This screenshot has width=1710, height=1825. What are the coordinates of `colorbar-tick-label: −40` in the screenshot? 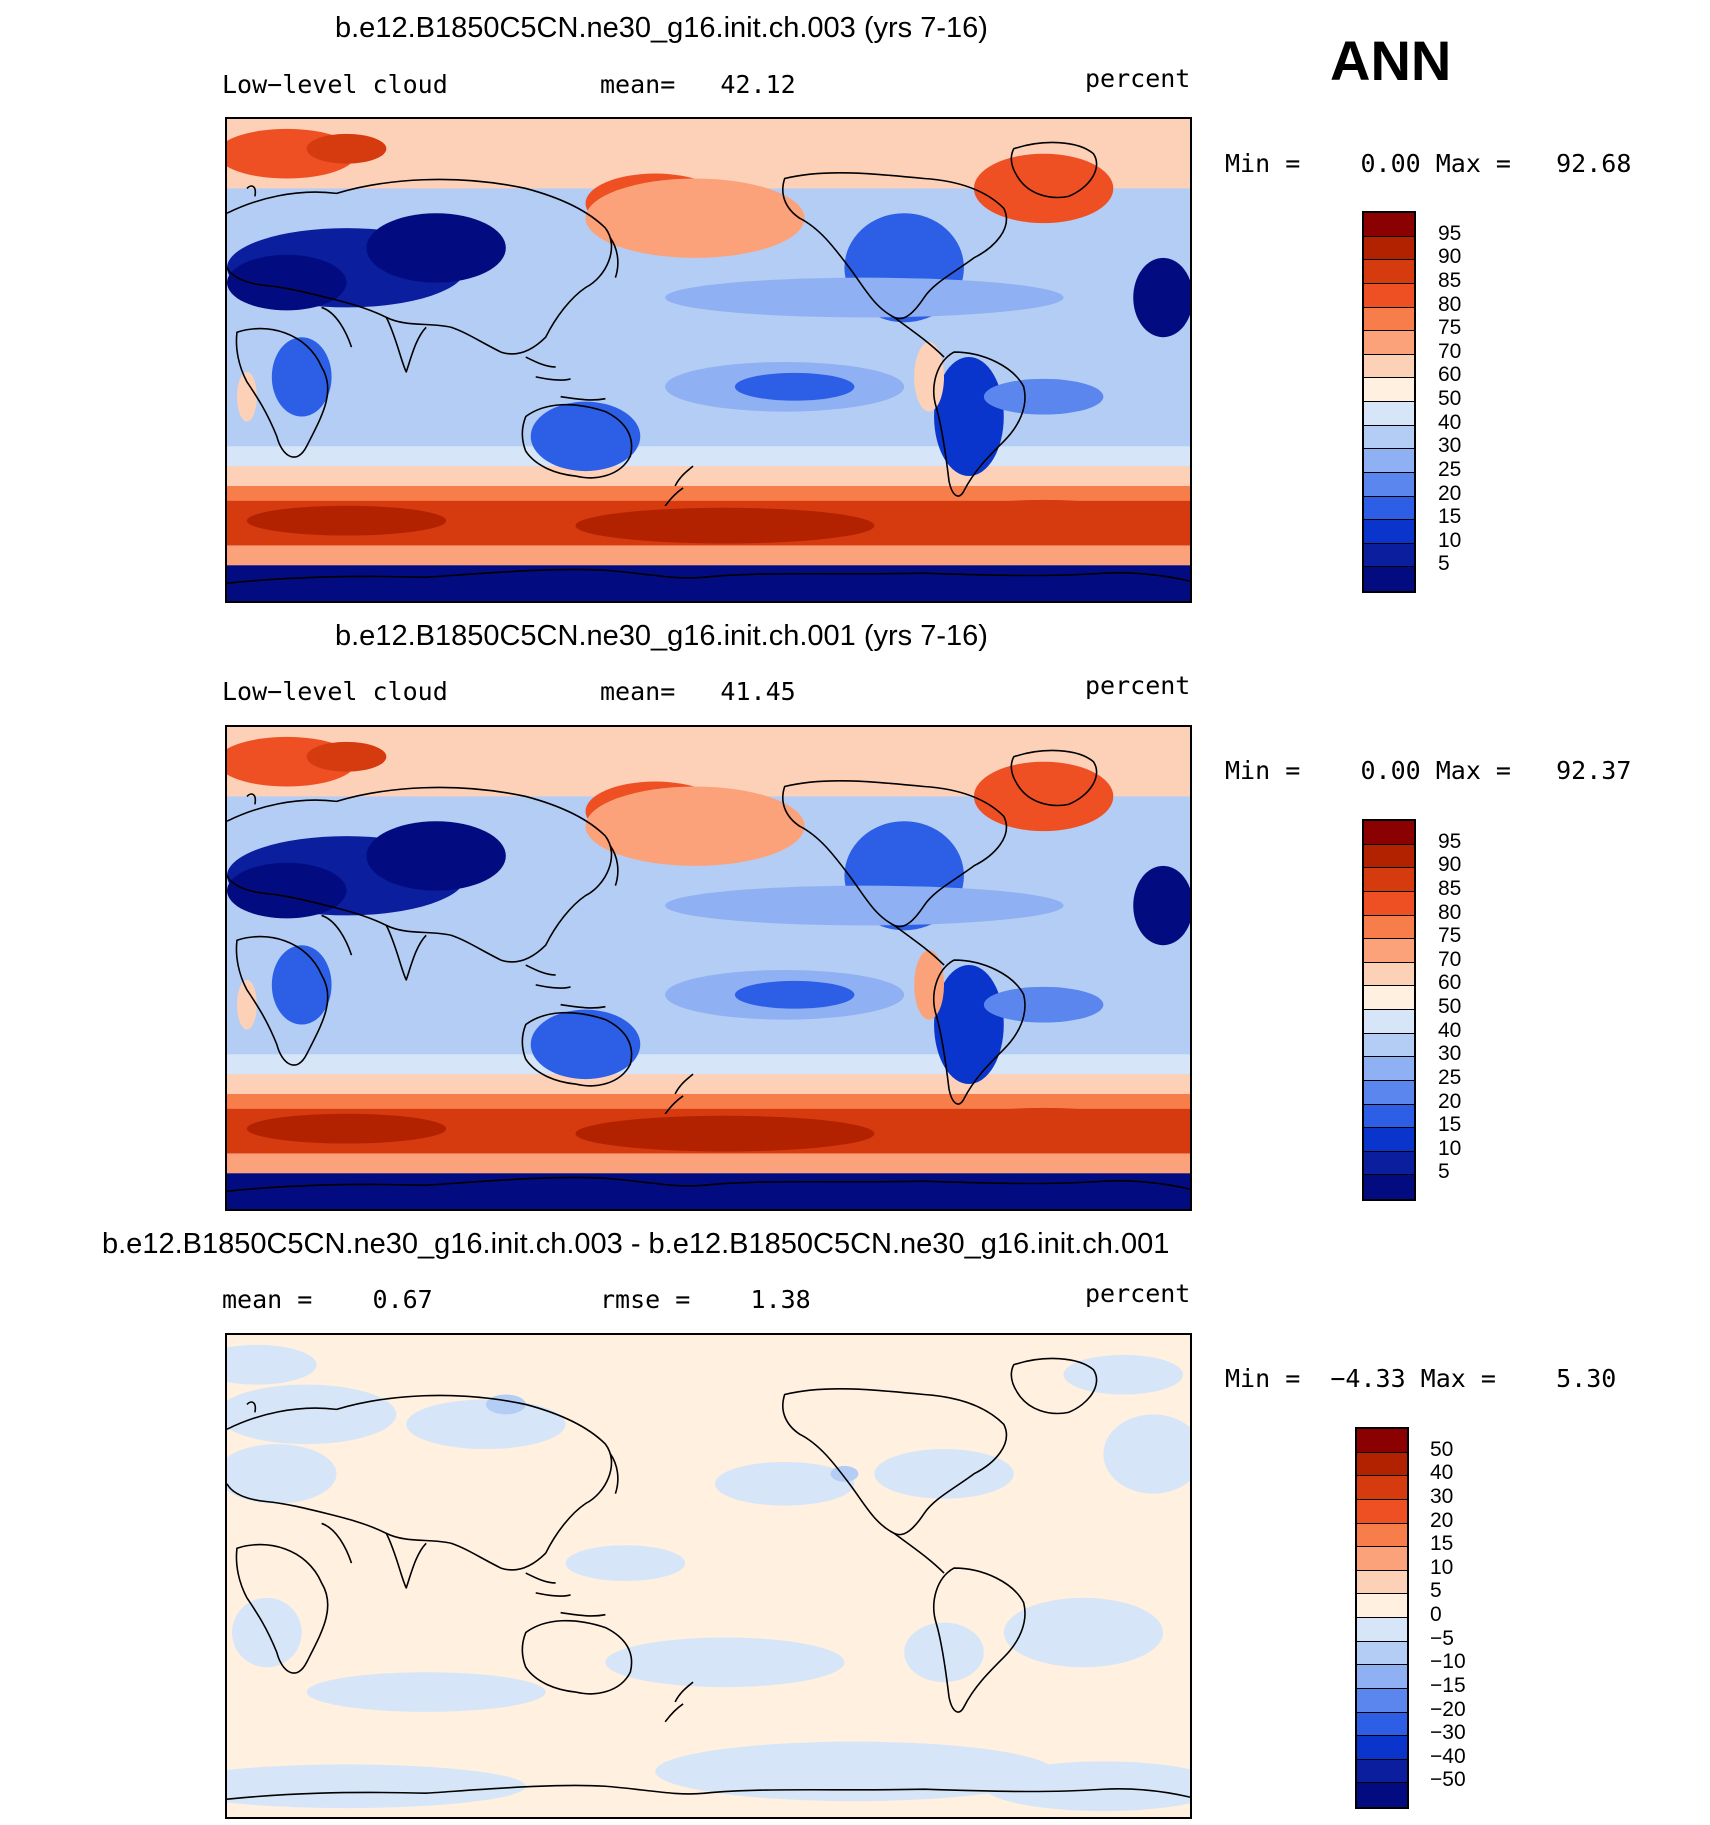 It's located at (1448, 1756).